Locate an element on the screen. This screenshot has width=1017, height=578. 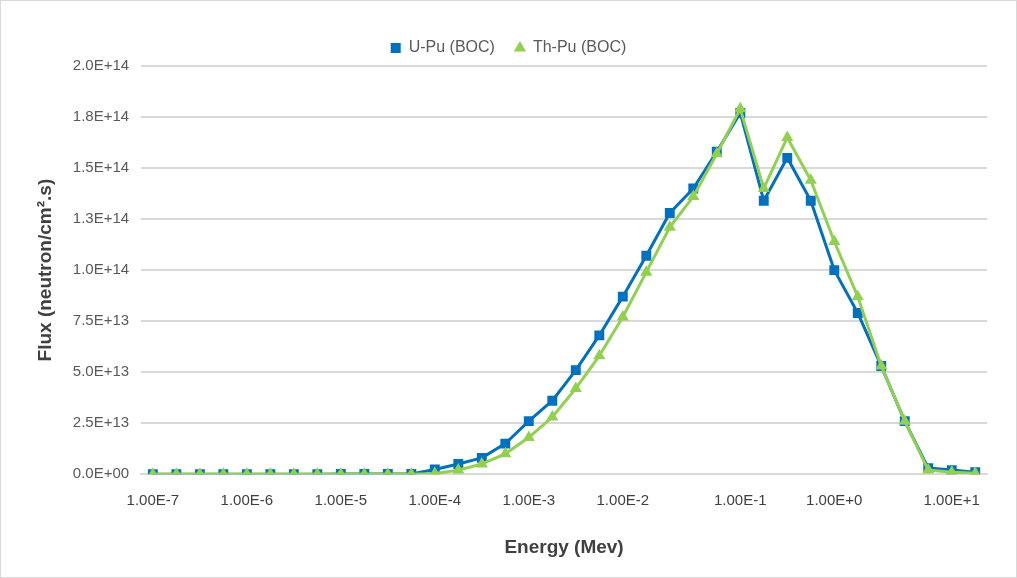
y-tick-label: 0.0E+00 is located at coordinates (101, 473).